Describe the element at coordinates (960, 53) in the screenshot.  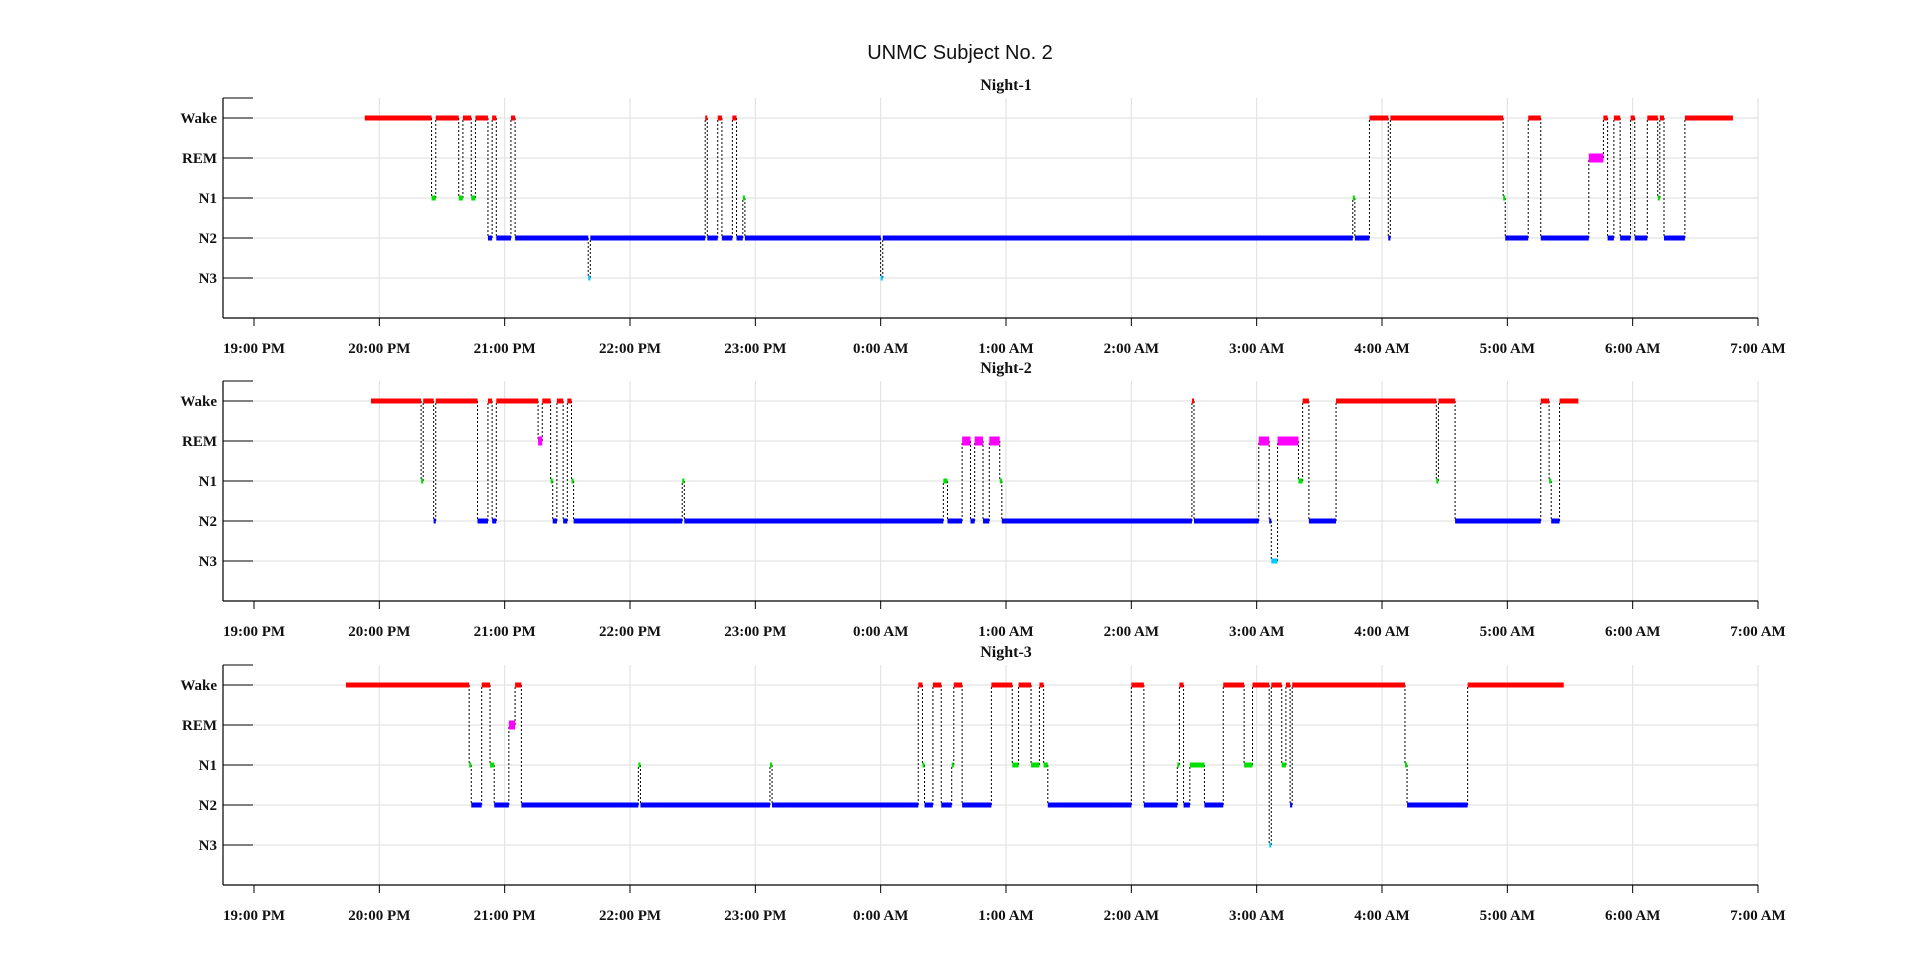
I see `figure-title: UNMC Subject No. 2` at that location.